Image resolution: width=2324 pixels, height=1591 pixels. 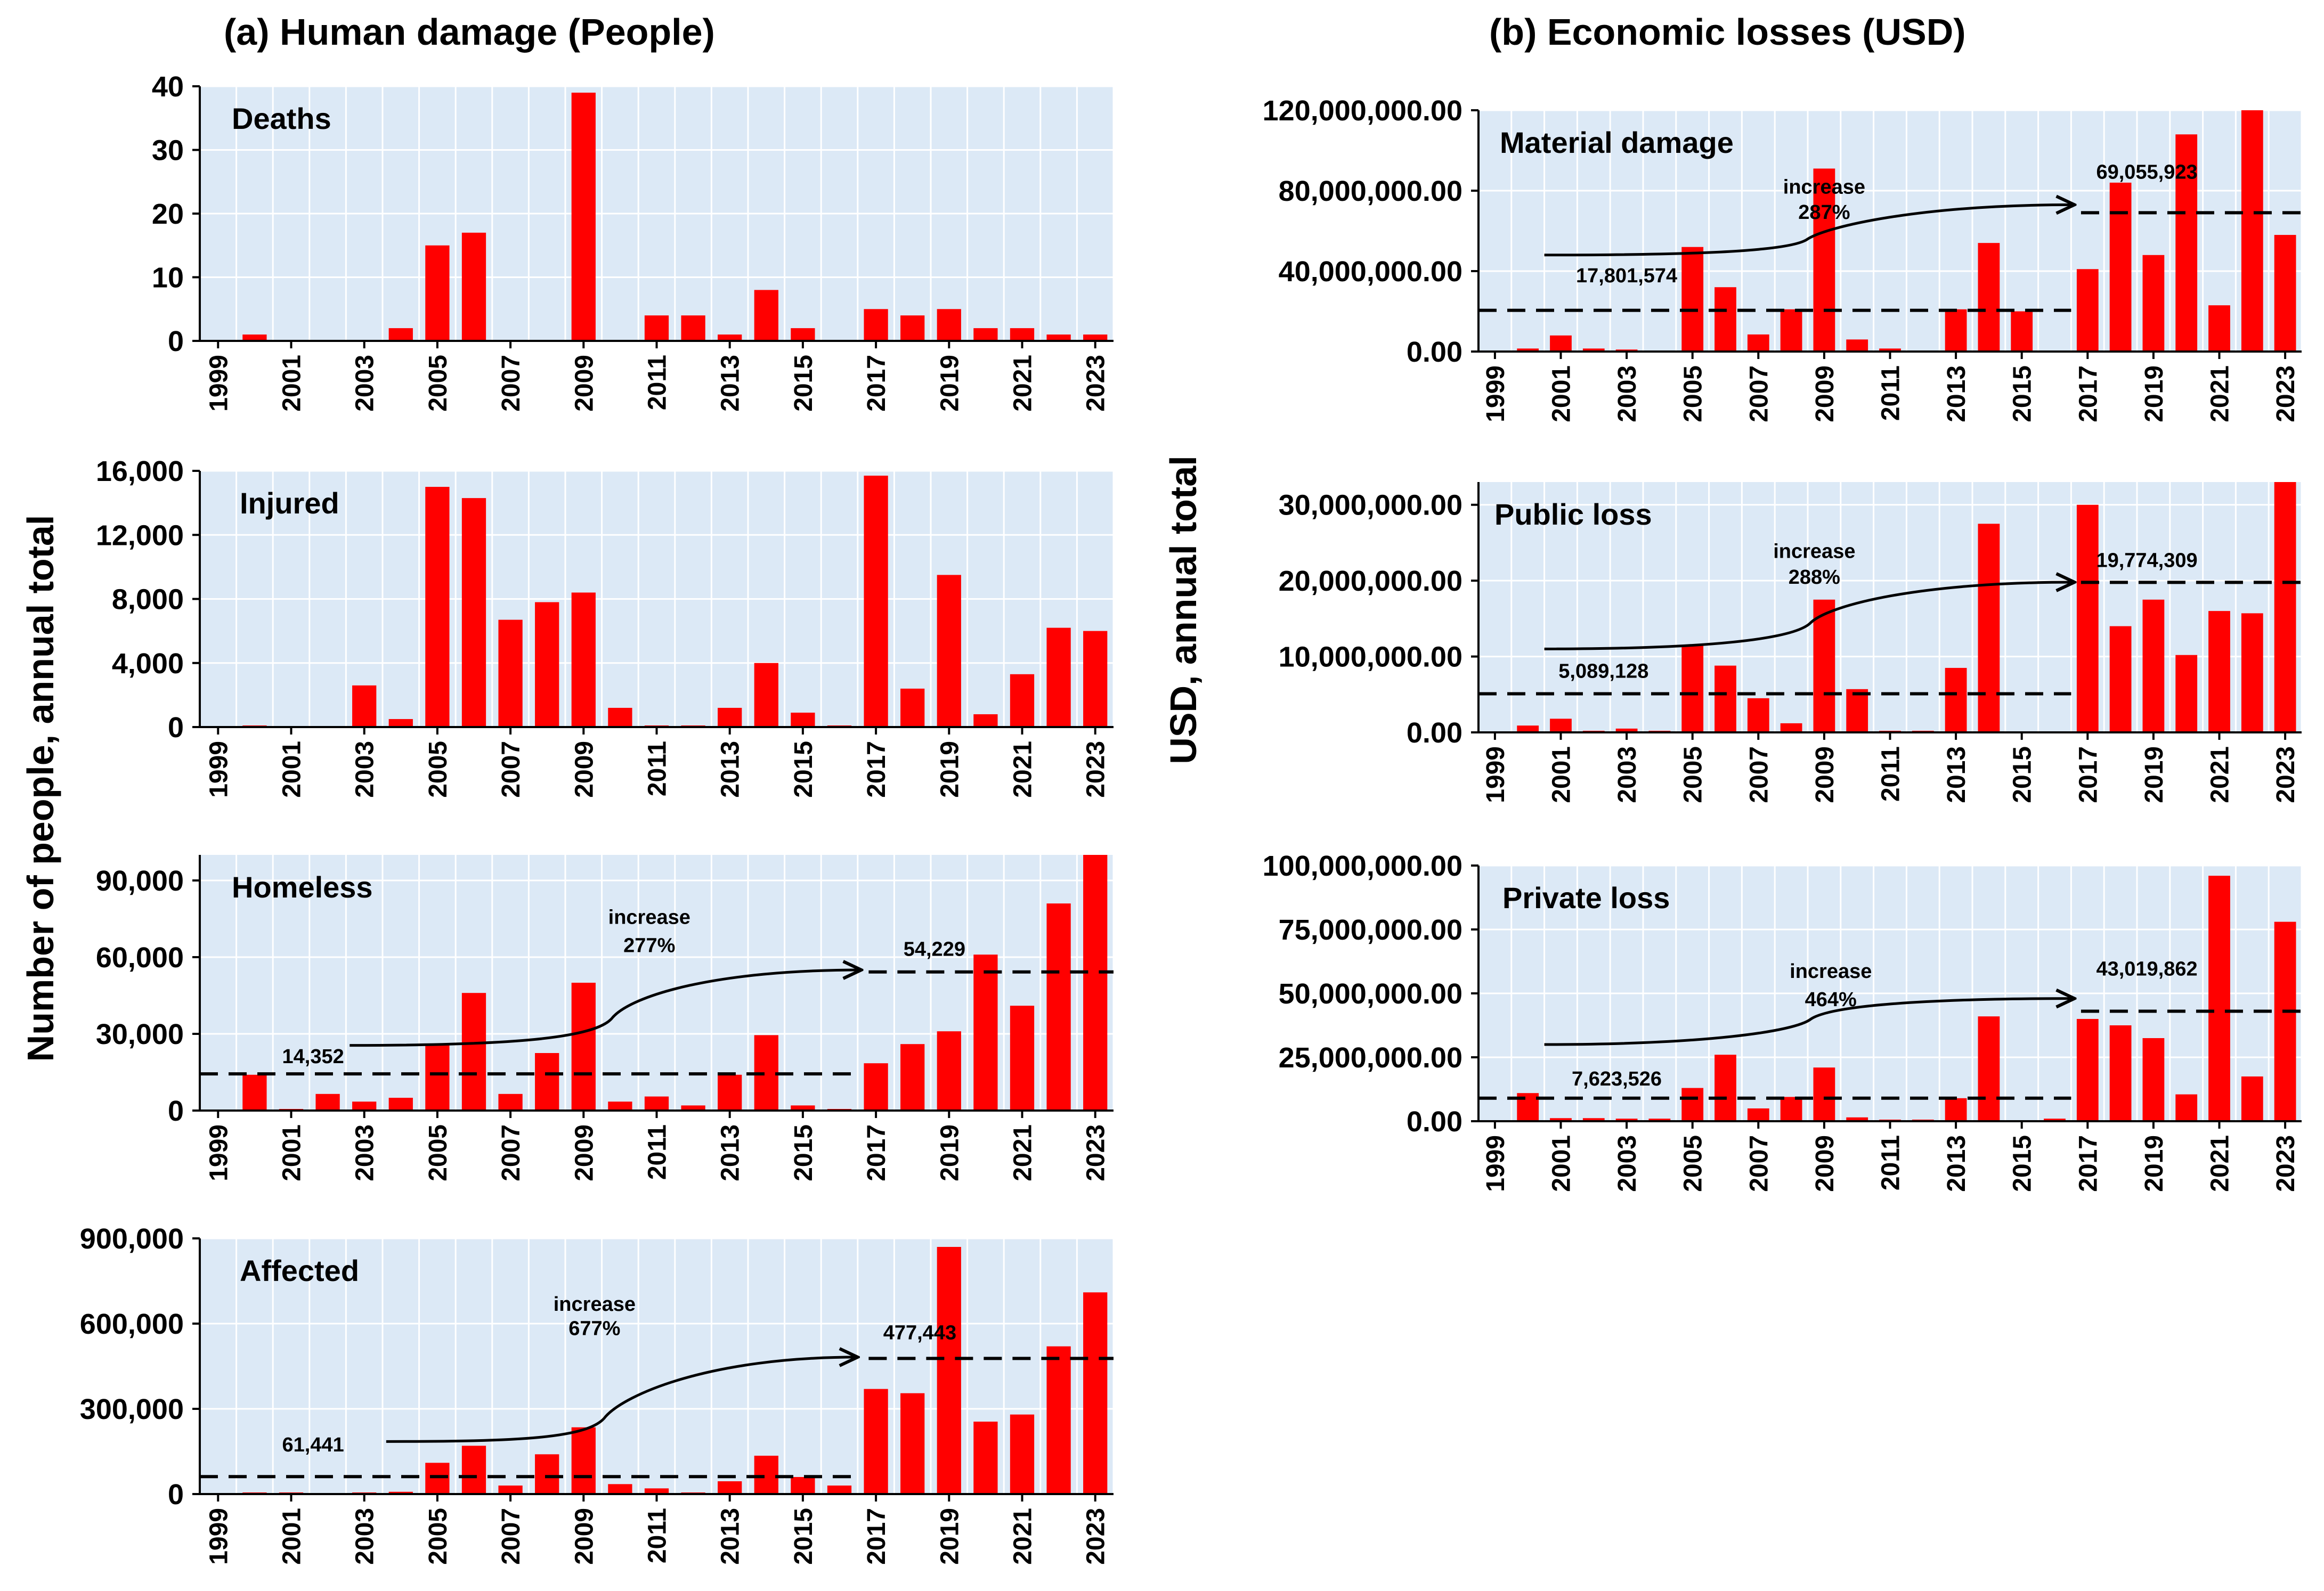 What do you see at coordinates (299, 1270) in the screenshot?
I see `chart-title: Affected` at bounding box center [299, 1270].